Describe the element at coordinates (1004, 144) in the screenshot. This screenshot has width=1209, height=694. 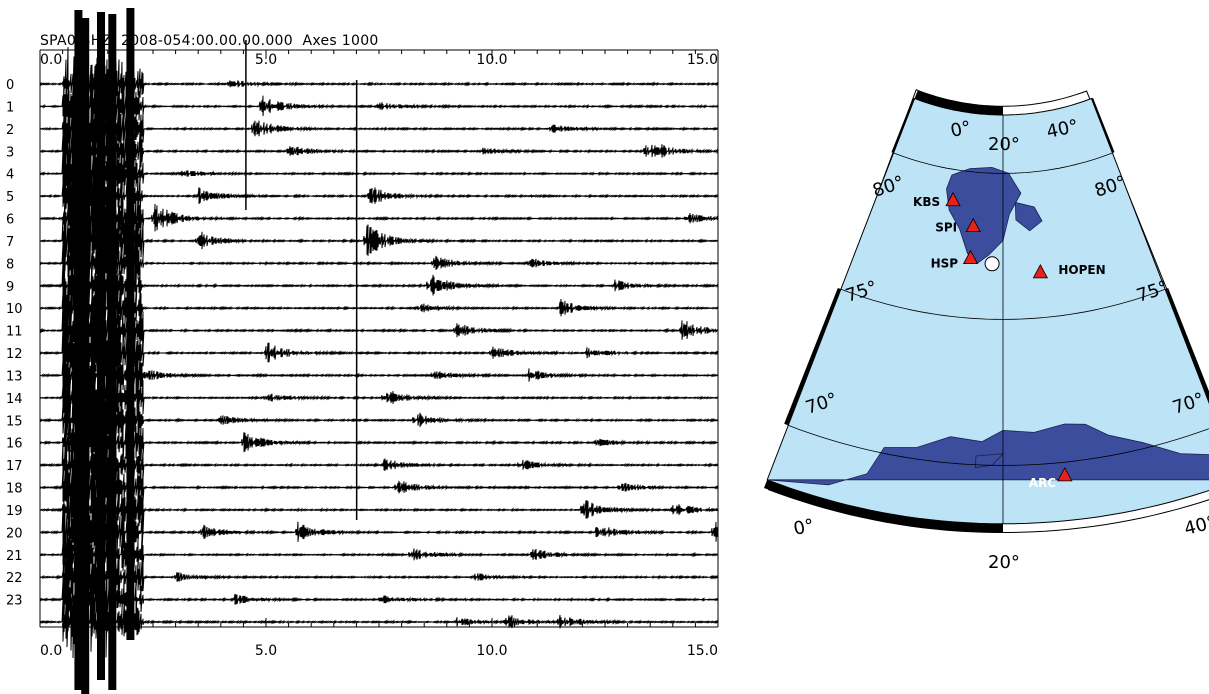
I see `label-lon-20-top: 20°` at that location.